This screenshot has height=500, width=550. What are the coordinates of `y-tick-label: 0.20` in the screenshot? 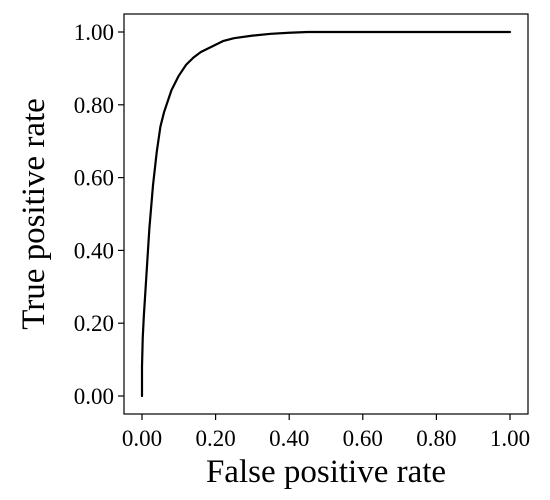 It's located at (94, 323).